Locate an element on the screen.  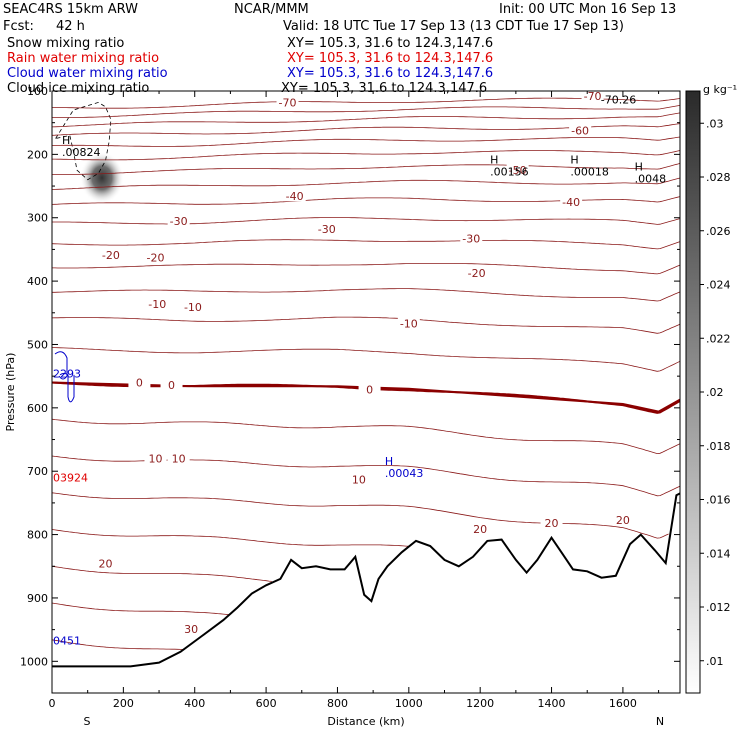
y-tick-label-700: 700 is located at coordinates (37, 471).